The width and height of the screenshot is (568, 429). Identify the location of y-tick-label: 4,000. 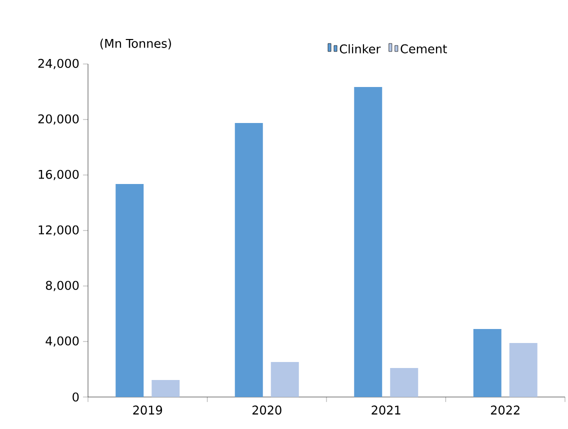
(62, 341).